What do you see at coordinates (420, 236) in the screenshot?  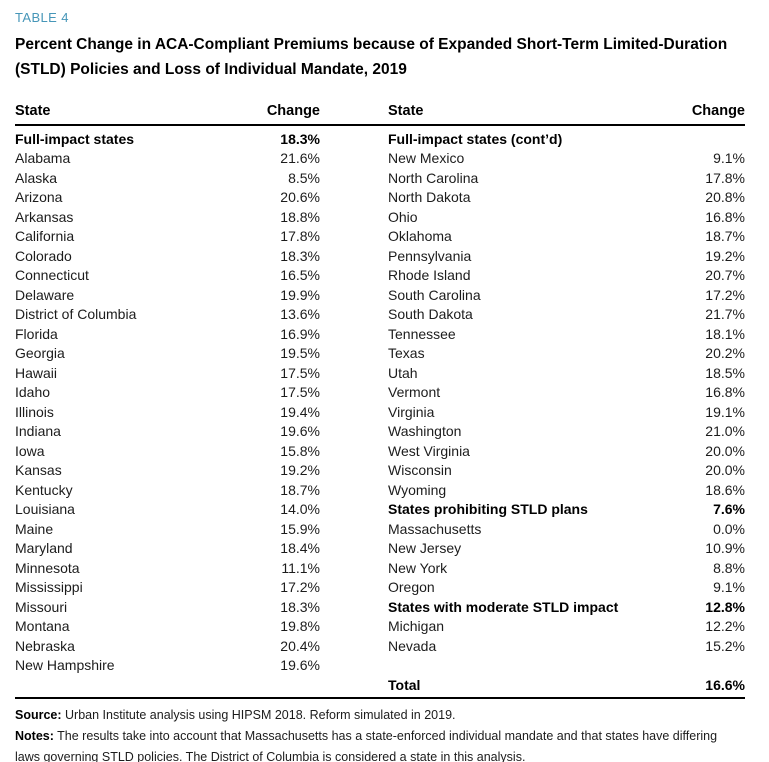 I see `state-cell: Oklahoma` at bounding box center [420, 236].